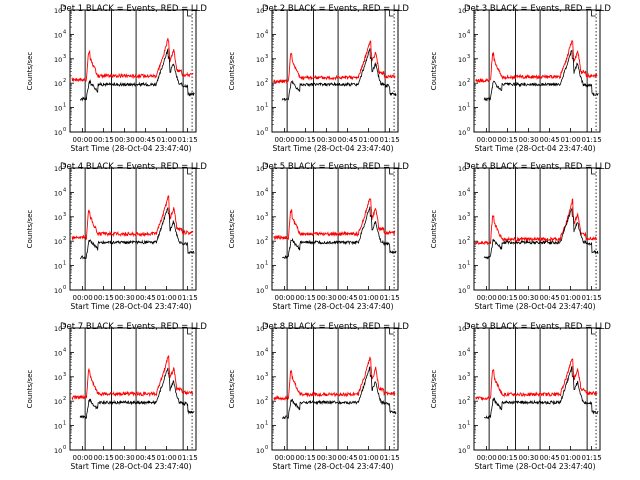 Image resolution: width=640 pixels, height=480 pixels. Describe the element at coordinates (537, 327) in the screenshot. I see `panel-title: Det 9 BLACK = Events, RED = LLD` at that location.